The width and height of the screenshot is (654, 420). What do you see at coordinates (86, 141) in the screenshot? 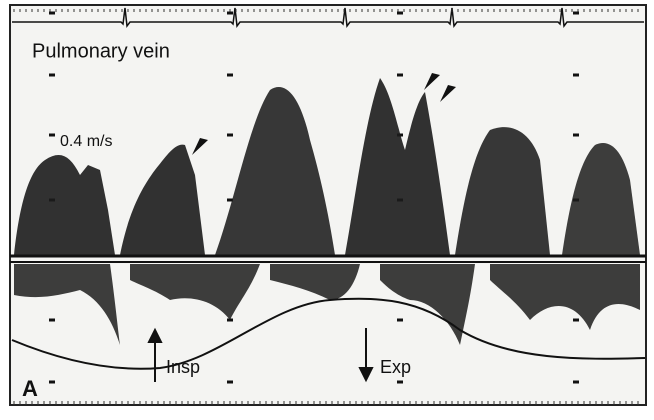
I see `velocity-scale: 0.4 m/s` at bounding box center [86, 141].